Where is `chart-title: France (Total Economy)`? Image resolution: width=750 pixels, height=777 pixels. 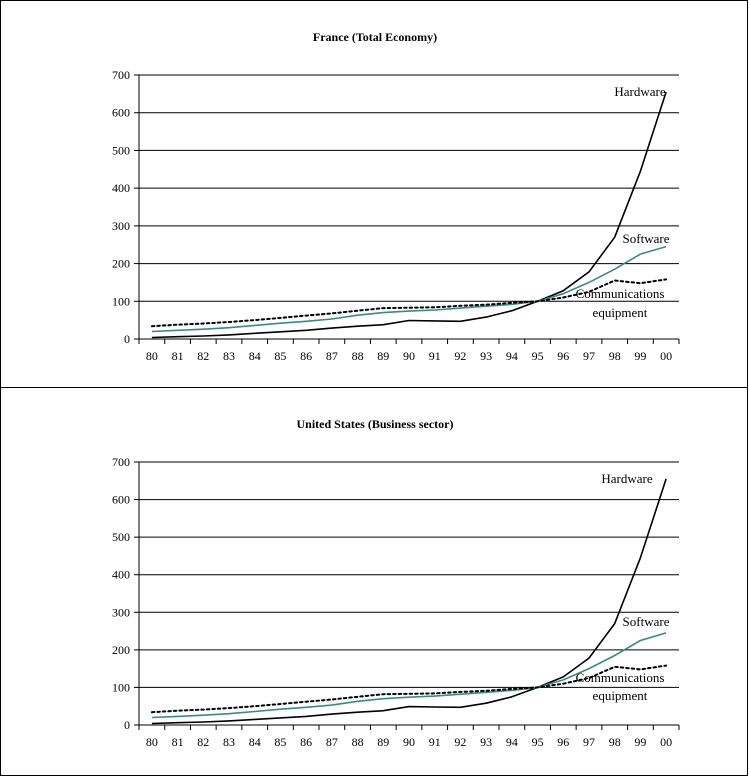 chart-title: France (Total Economy) is located at coordinates (375, 37).